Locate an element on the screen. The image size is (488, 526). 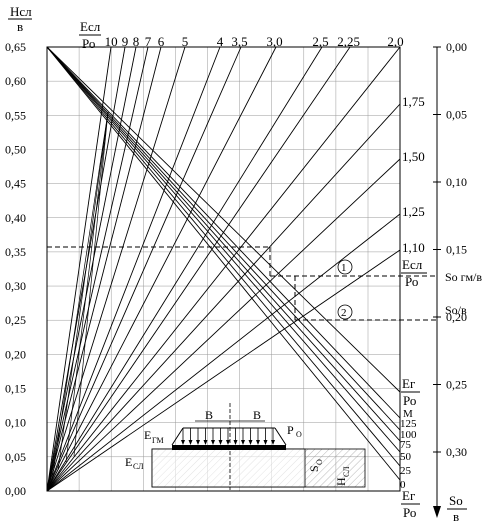
right-axis-tick: 0,30 is located at coordinates (456, 452).